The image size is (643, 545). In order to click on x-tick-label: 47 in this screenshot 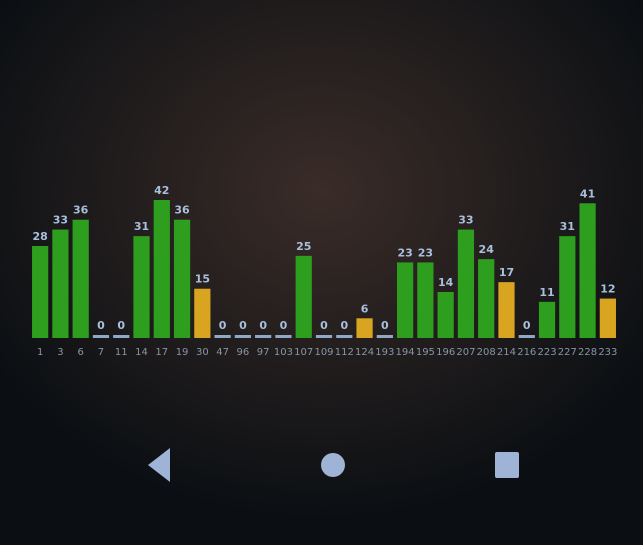, I will do `click(222, 352)`.